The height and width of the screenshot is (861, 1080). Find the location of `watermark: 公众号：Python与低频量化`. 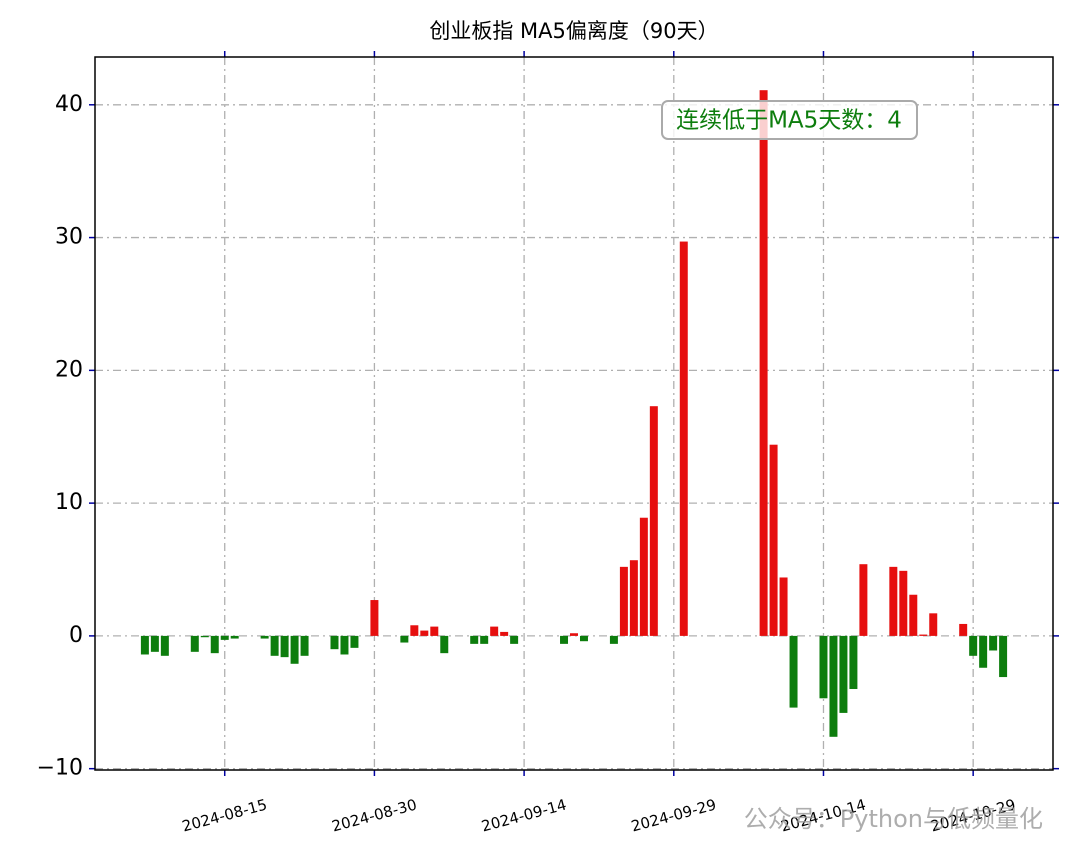

watermark: 公众号：Python与低频量化 is located at coordinates (893, 819).